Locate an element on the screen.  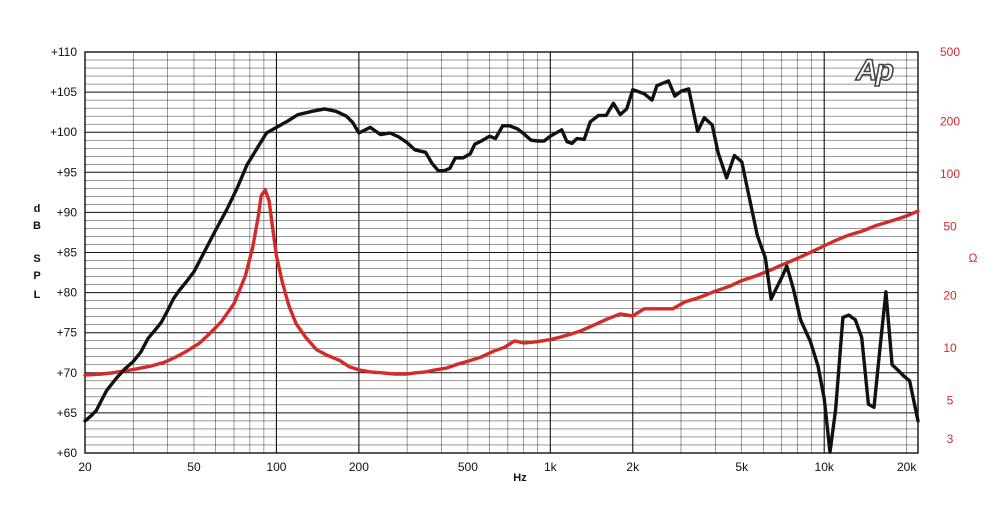
y-right-tick-label: 500 is located at coordinates (950, 52).